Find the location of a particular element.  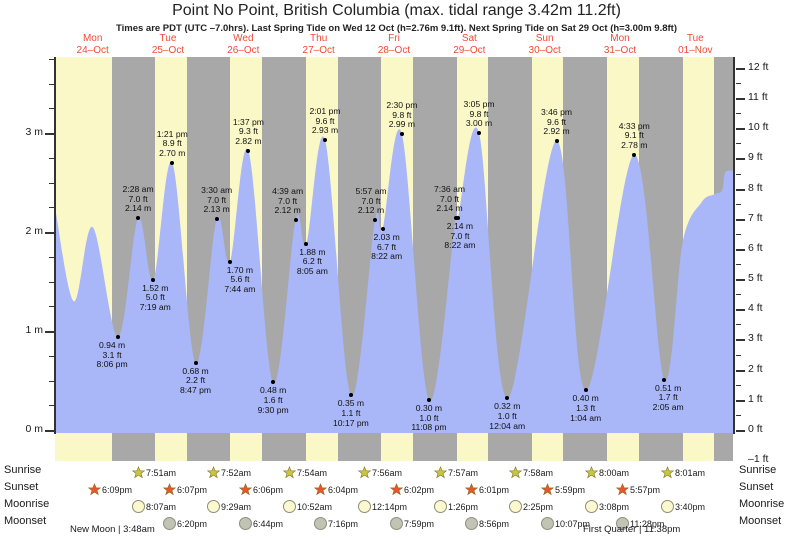

tide-annotation-low-22: 0.40 m 1.3 ft 1:04 am is located at coordinates (586, 408).